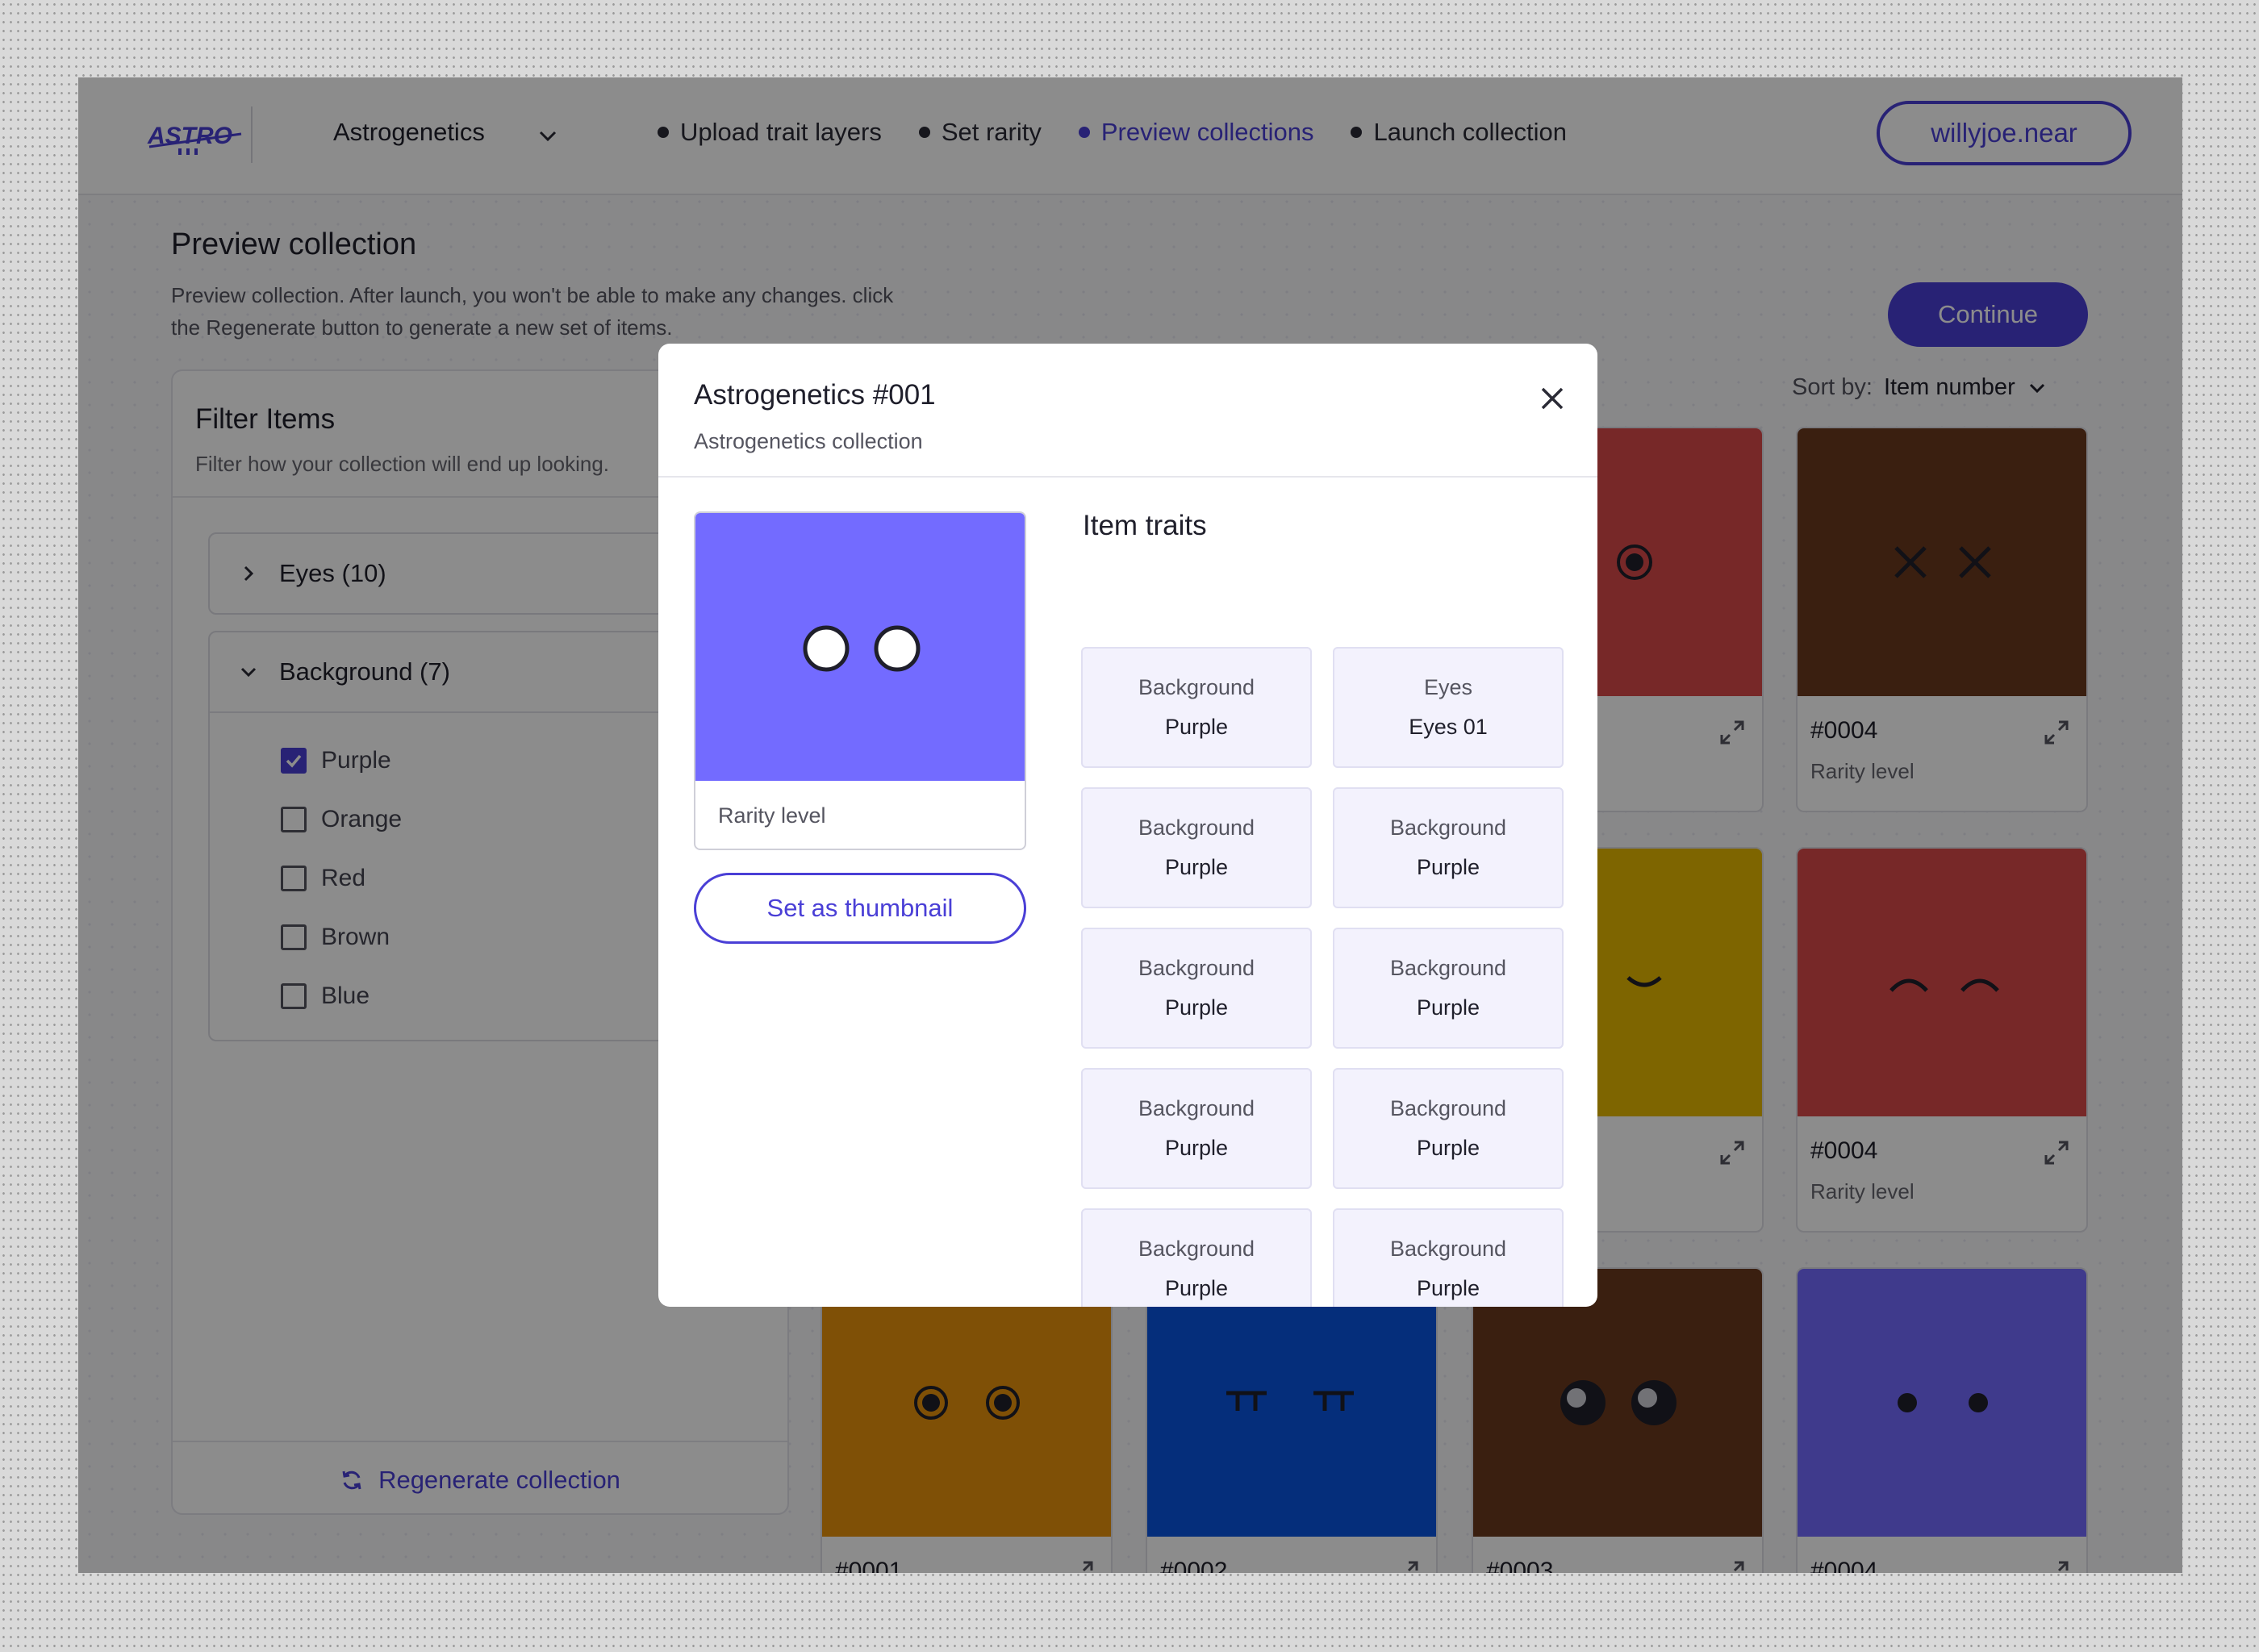  Describe the element at coordinates (266, 419) in the screenshot. I see `filter-title: Filter Items` at that location.